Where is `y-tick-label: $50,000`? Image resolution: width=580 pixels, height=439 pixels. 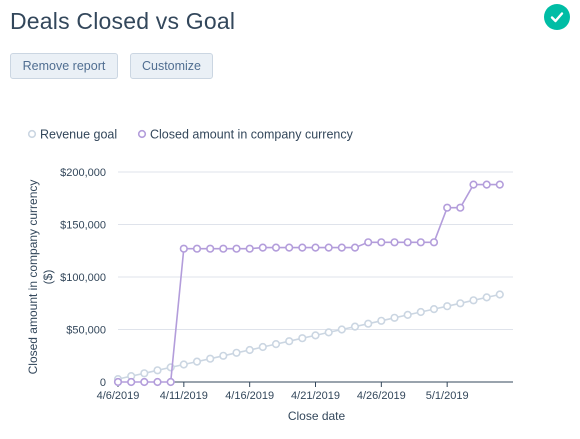
y-tick-label: $50,000 is located at coordinates (86, 331).